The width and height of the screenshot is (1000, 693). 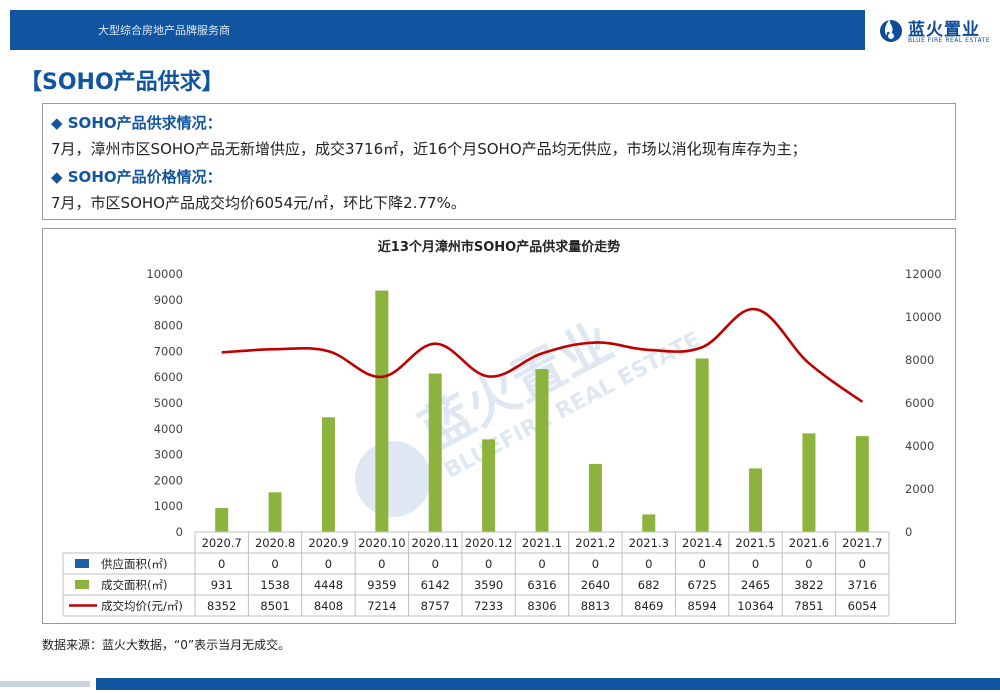 What do you see at coordinates (702, 543) in the screenshot?
I see `x-category-label: 2021.4` at bounding box center [702, 543].